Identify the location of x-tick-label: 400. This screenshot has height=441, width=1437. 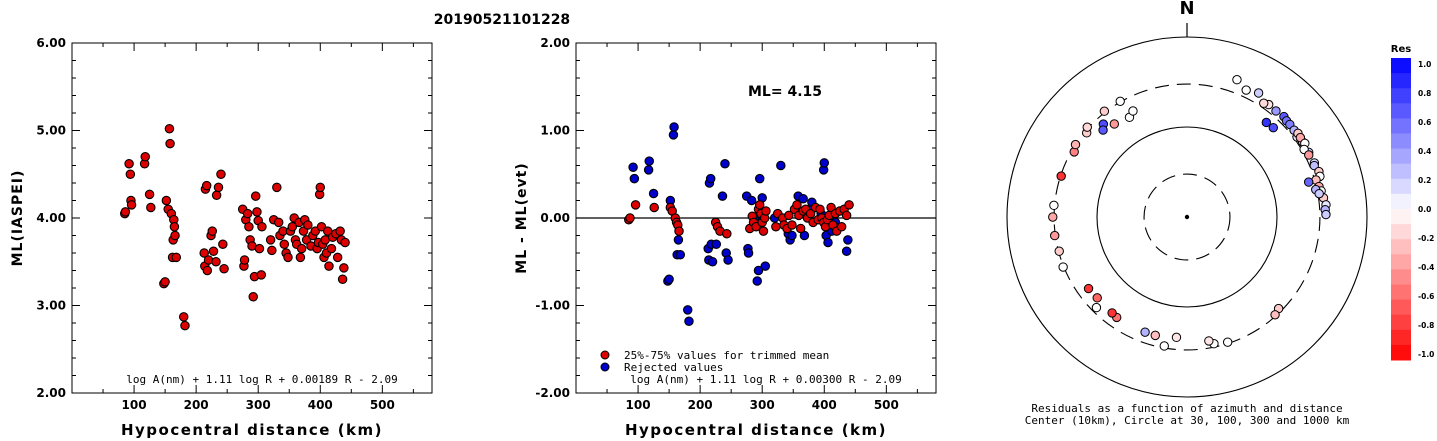
(320, 405).